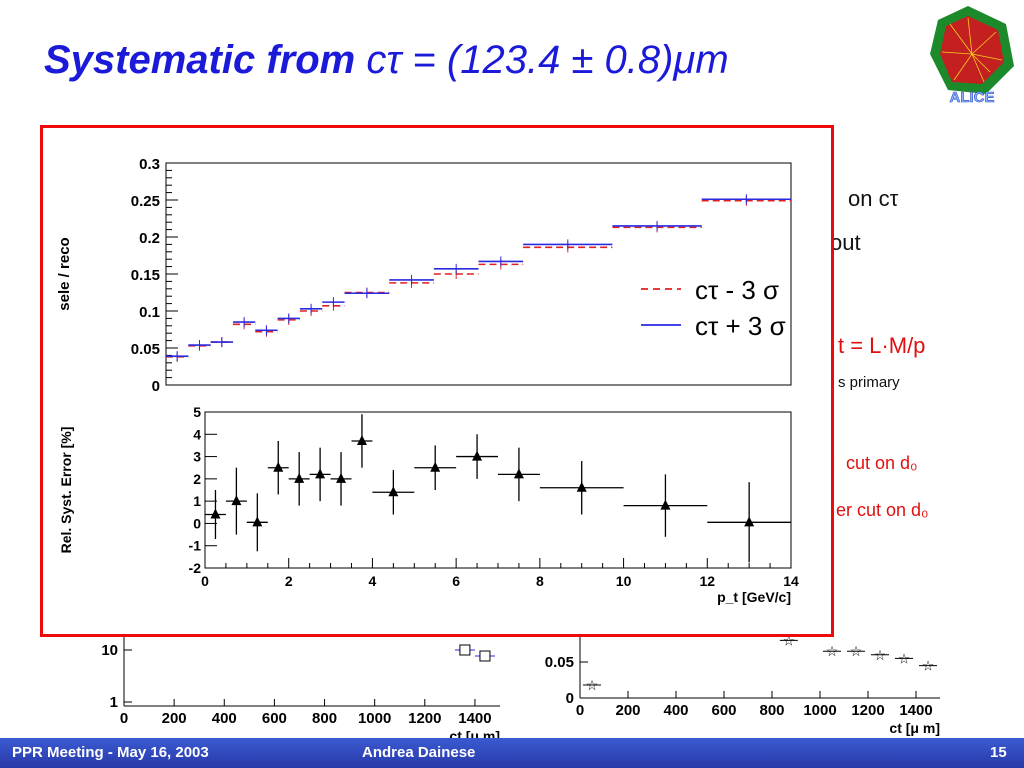  Describe the element at coordinates (456, 581) in the screenshot. I see `x-tick-label: 6` at that location.